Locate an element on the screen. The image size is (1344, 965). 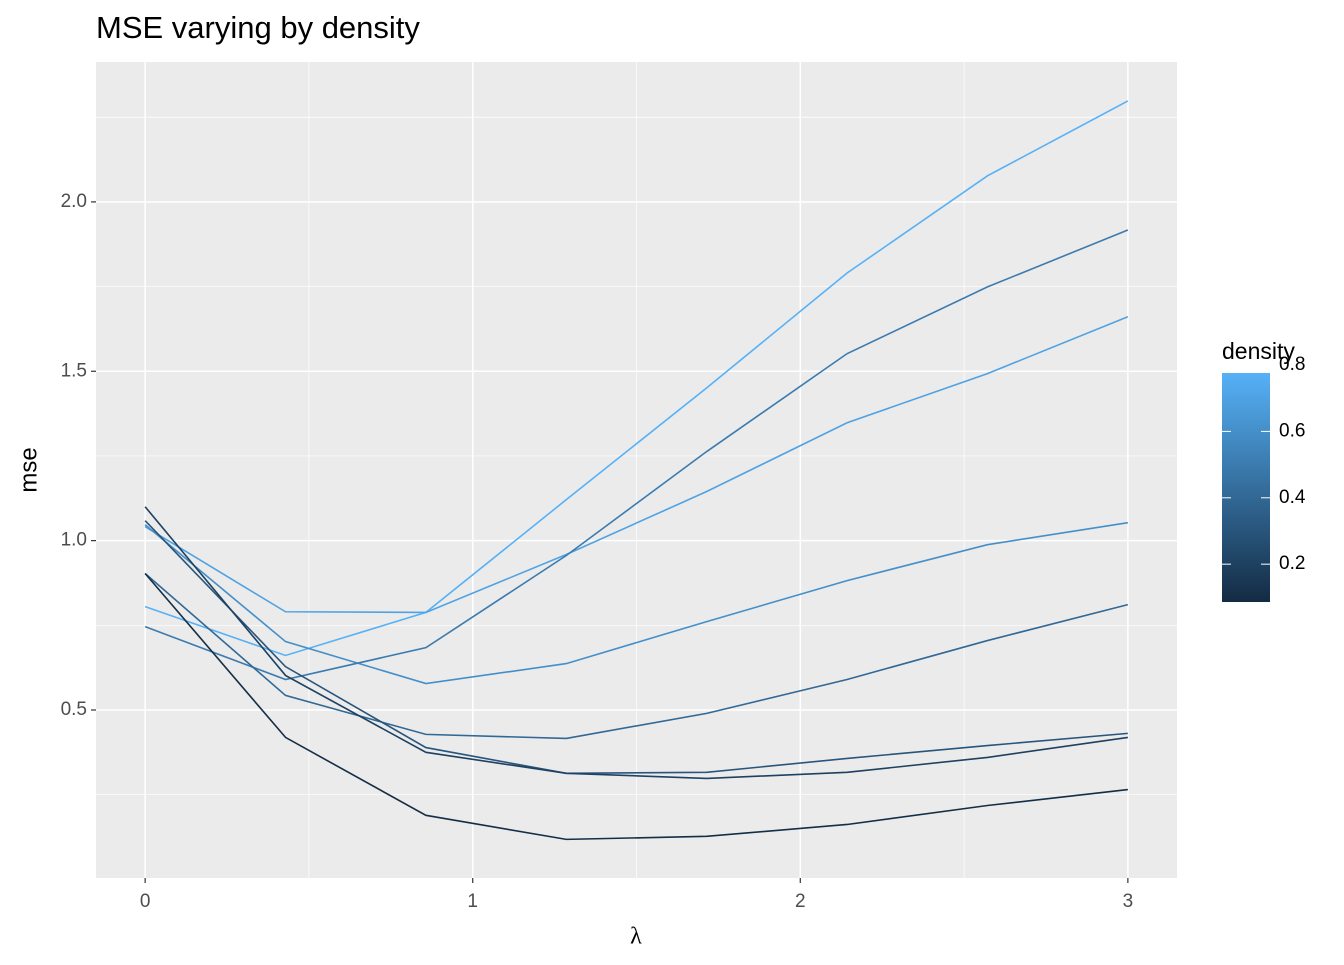
y-tick-label: 0.5 is located at coordinates (74, 709).